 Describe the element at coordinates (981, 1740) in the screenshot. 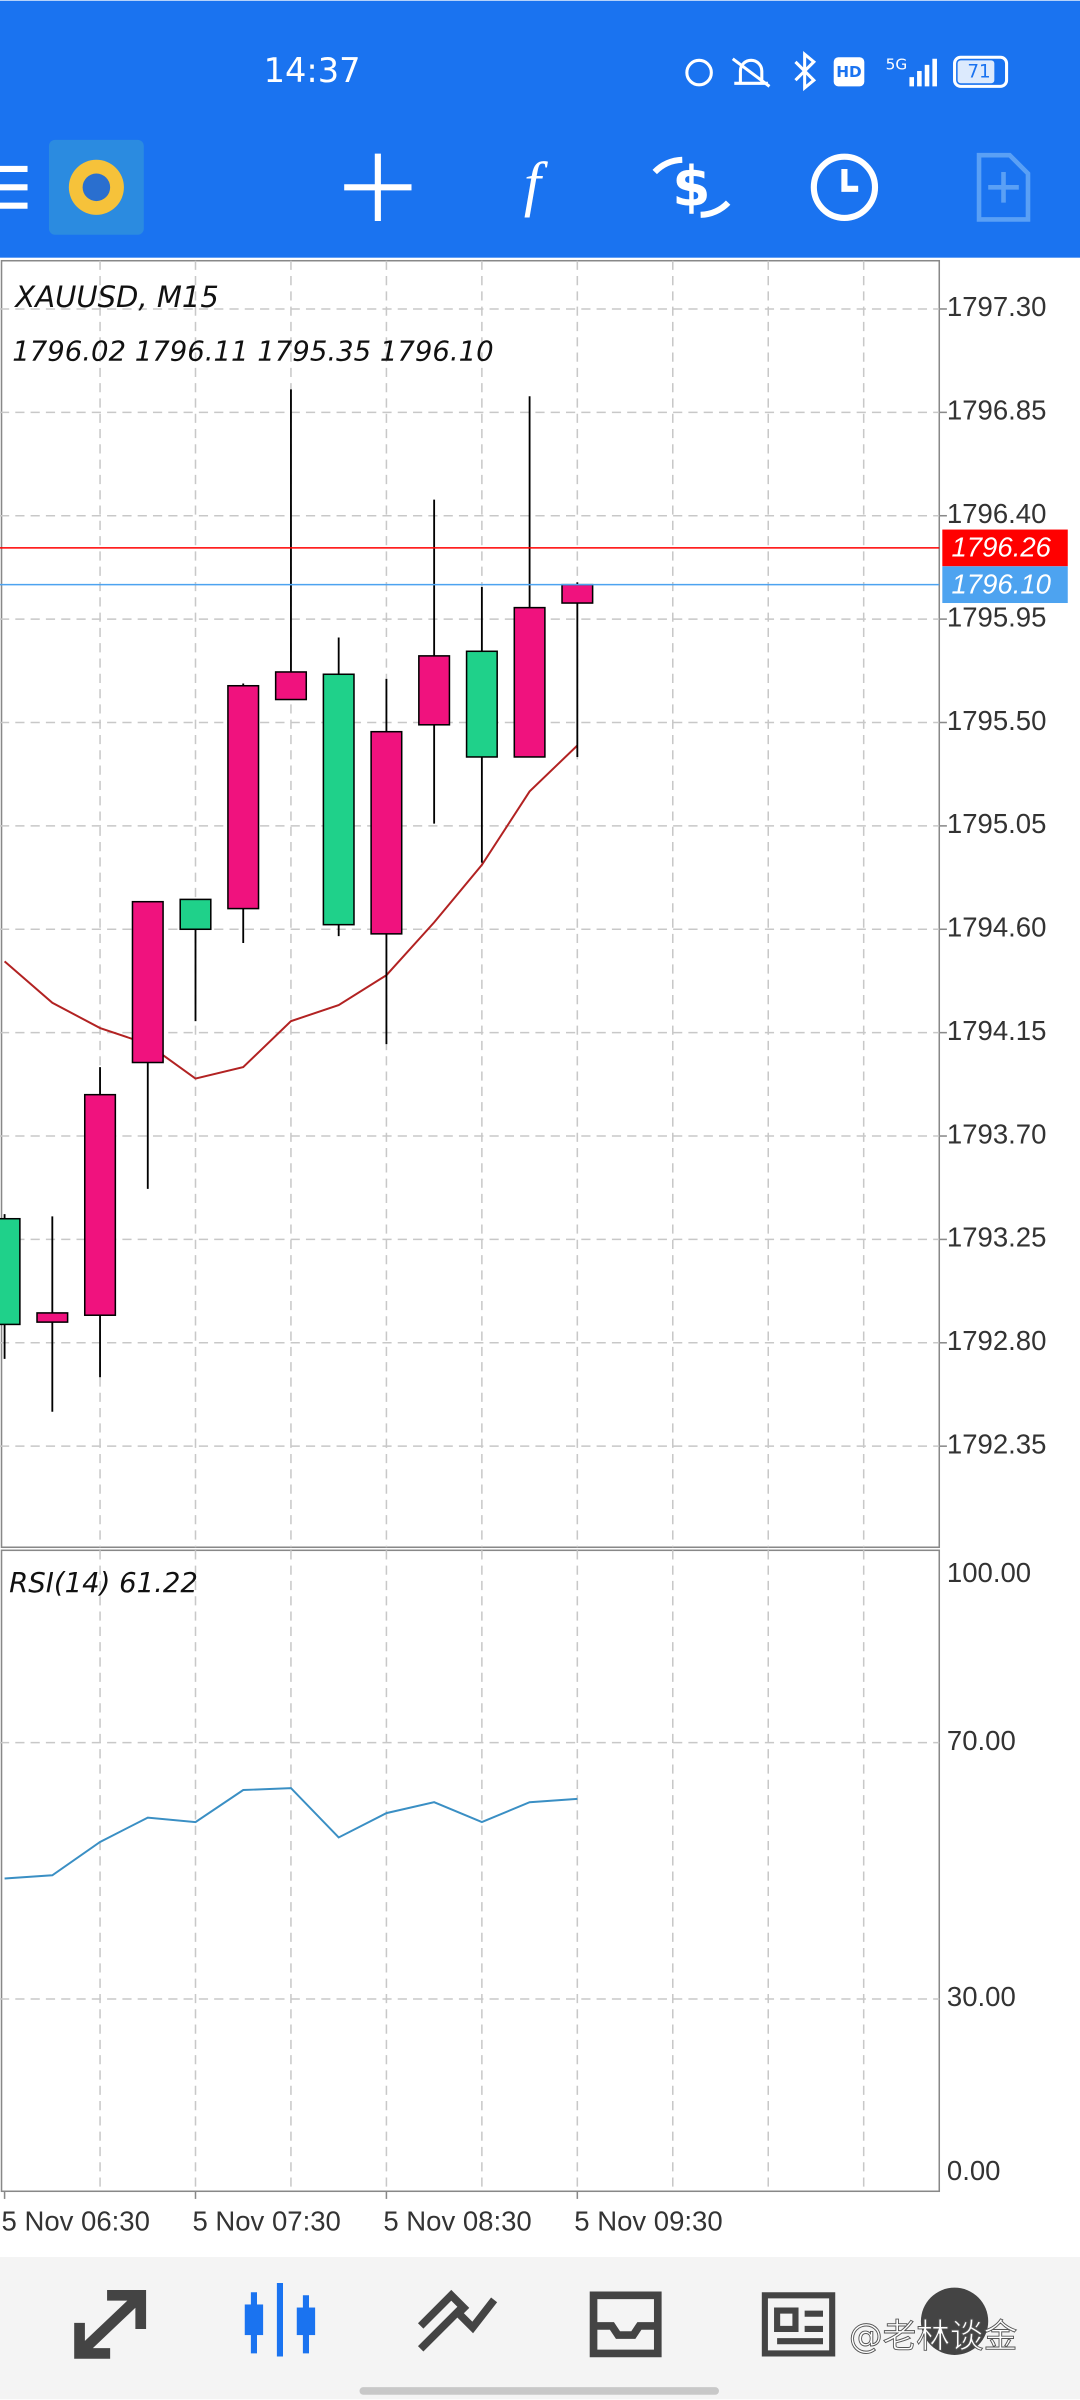

I see `rsi-tick-label: 70.00` at that location.